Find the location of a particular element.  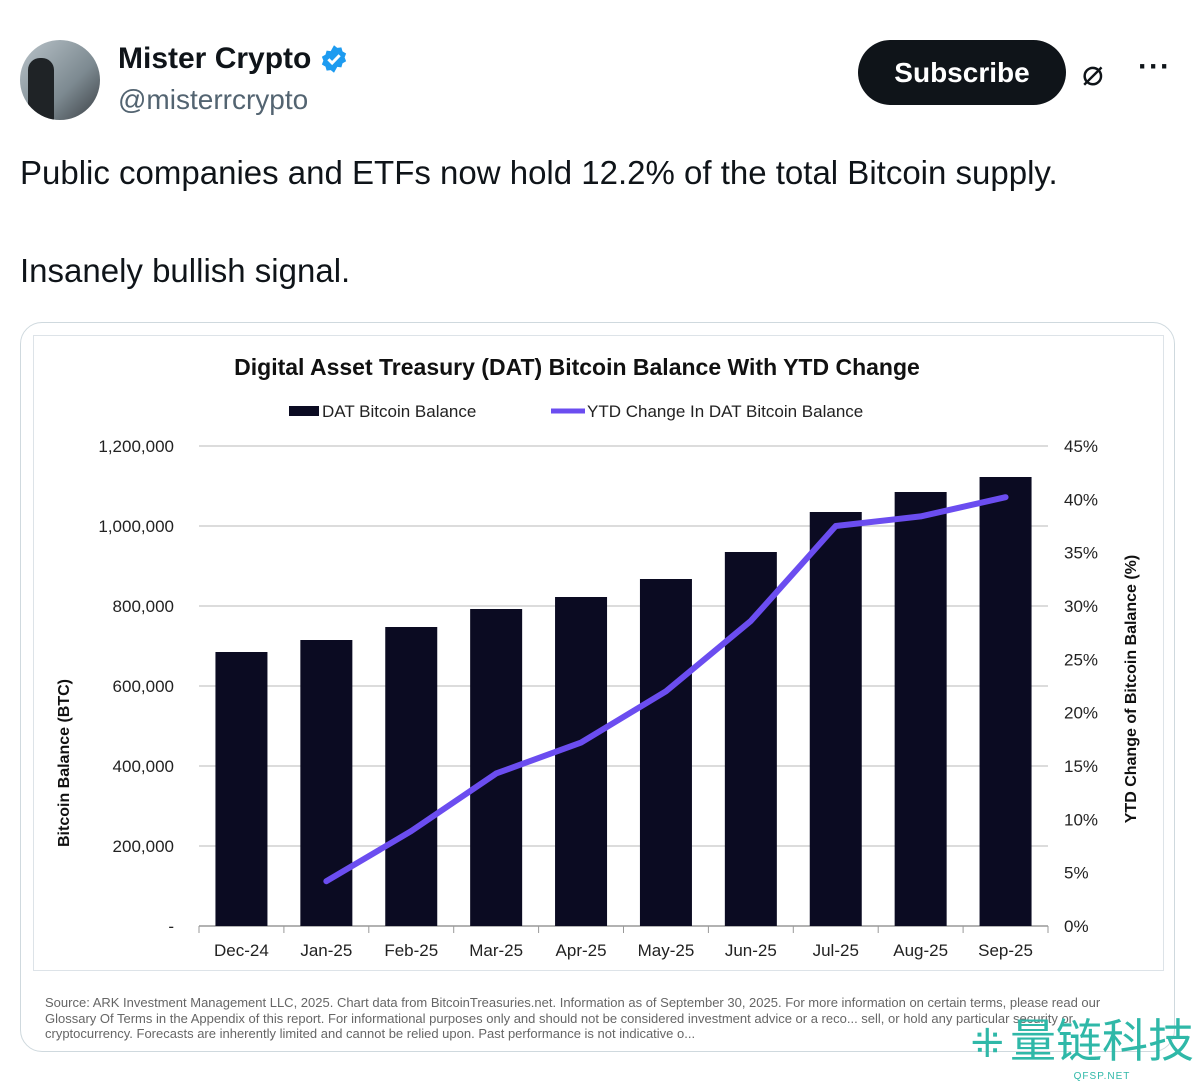

author-handle: @misterrcrypto is located at coordinates (213, 100).